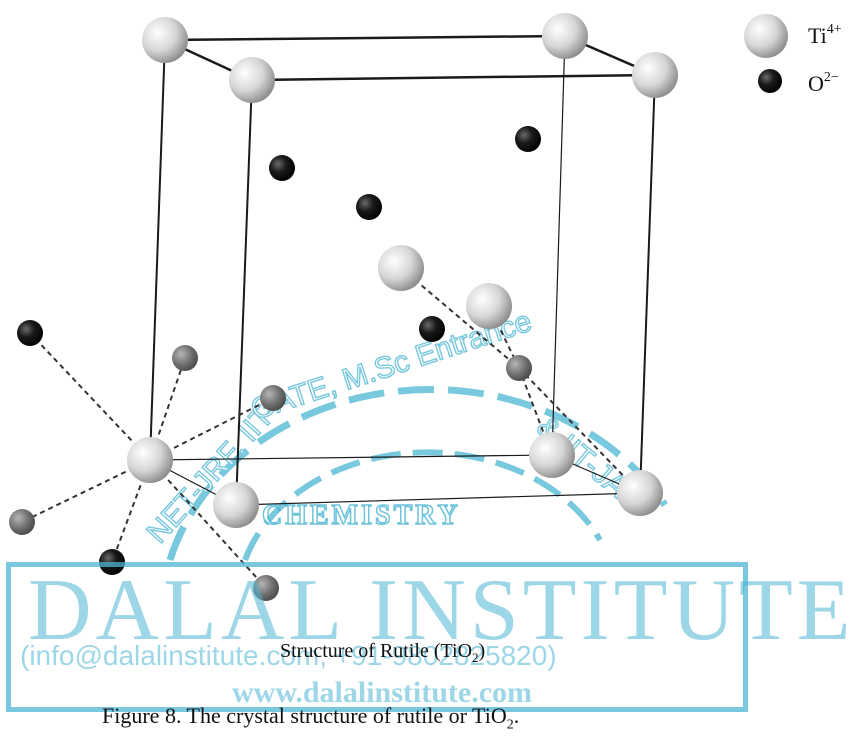 The width and height of the screenshot is (861, 737). I want to click on legend-ti-marker, so click(766, 36).